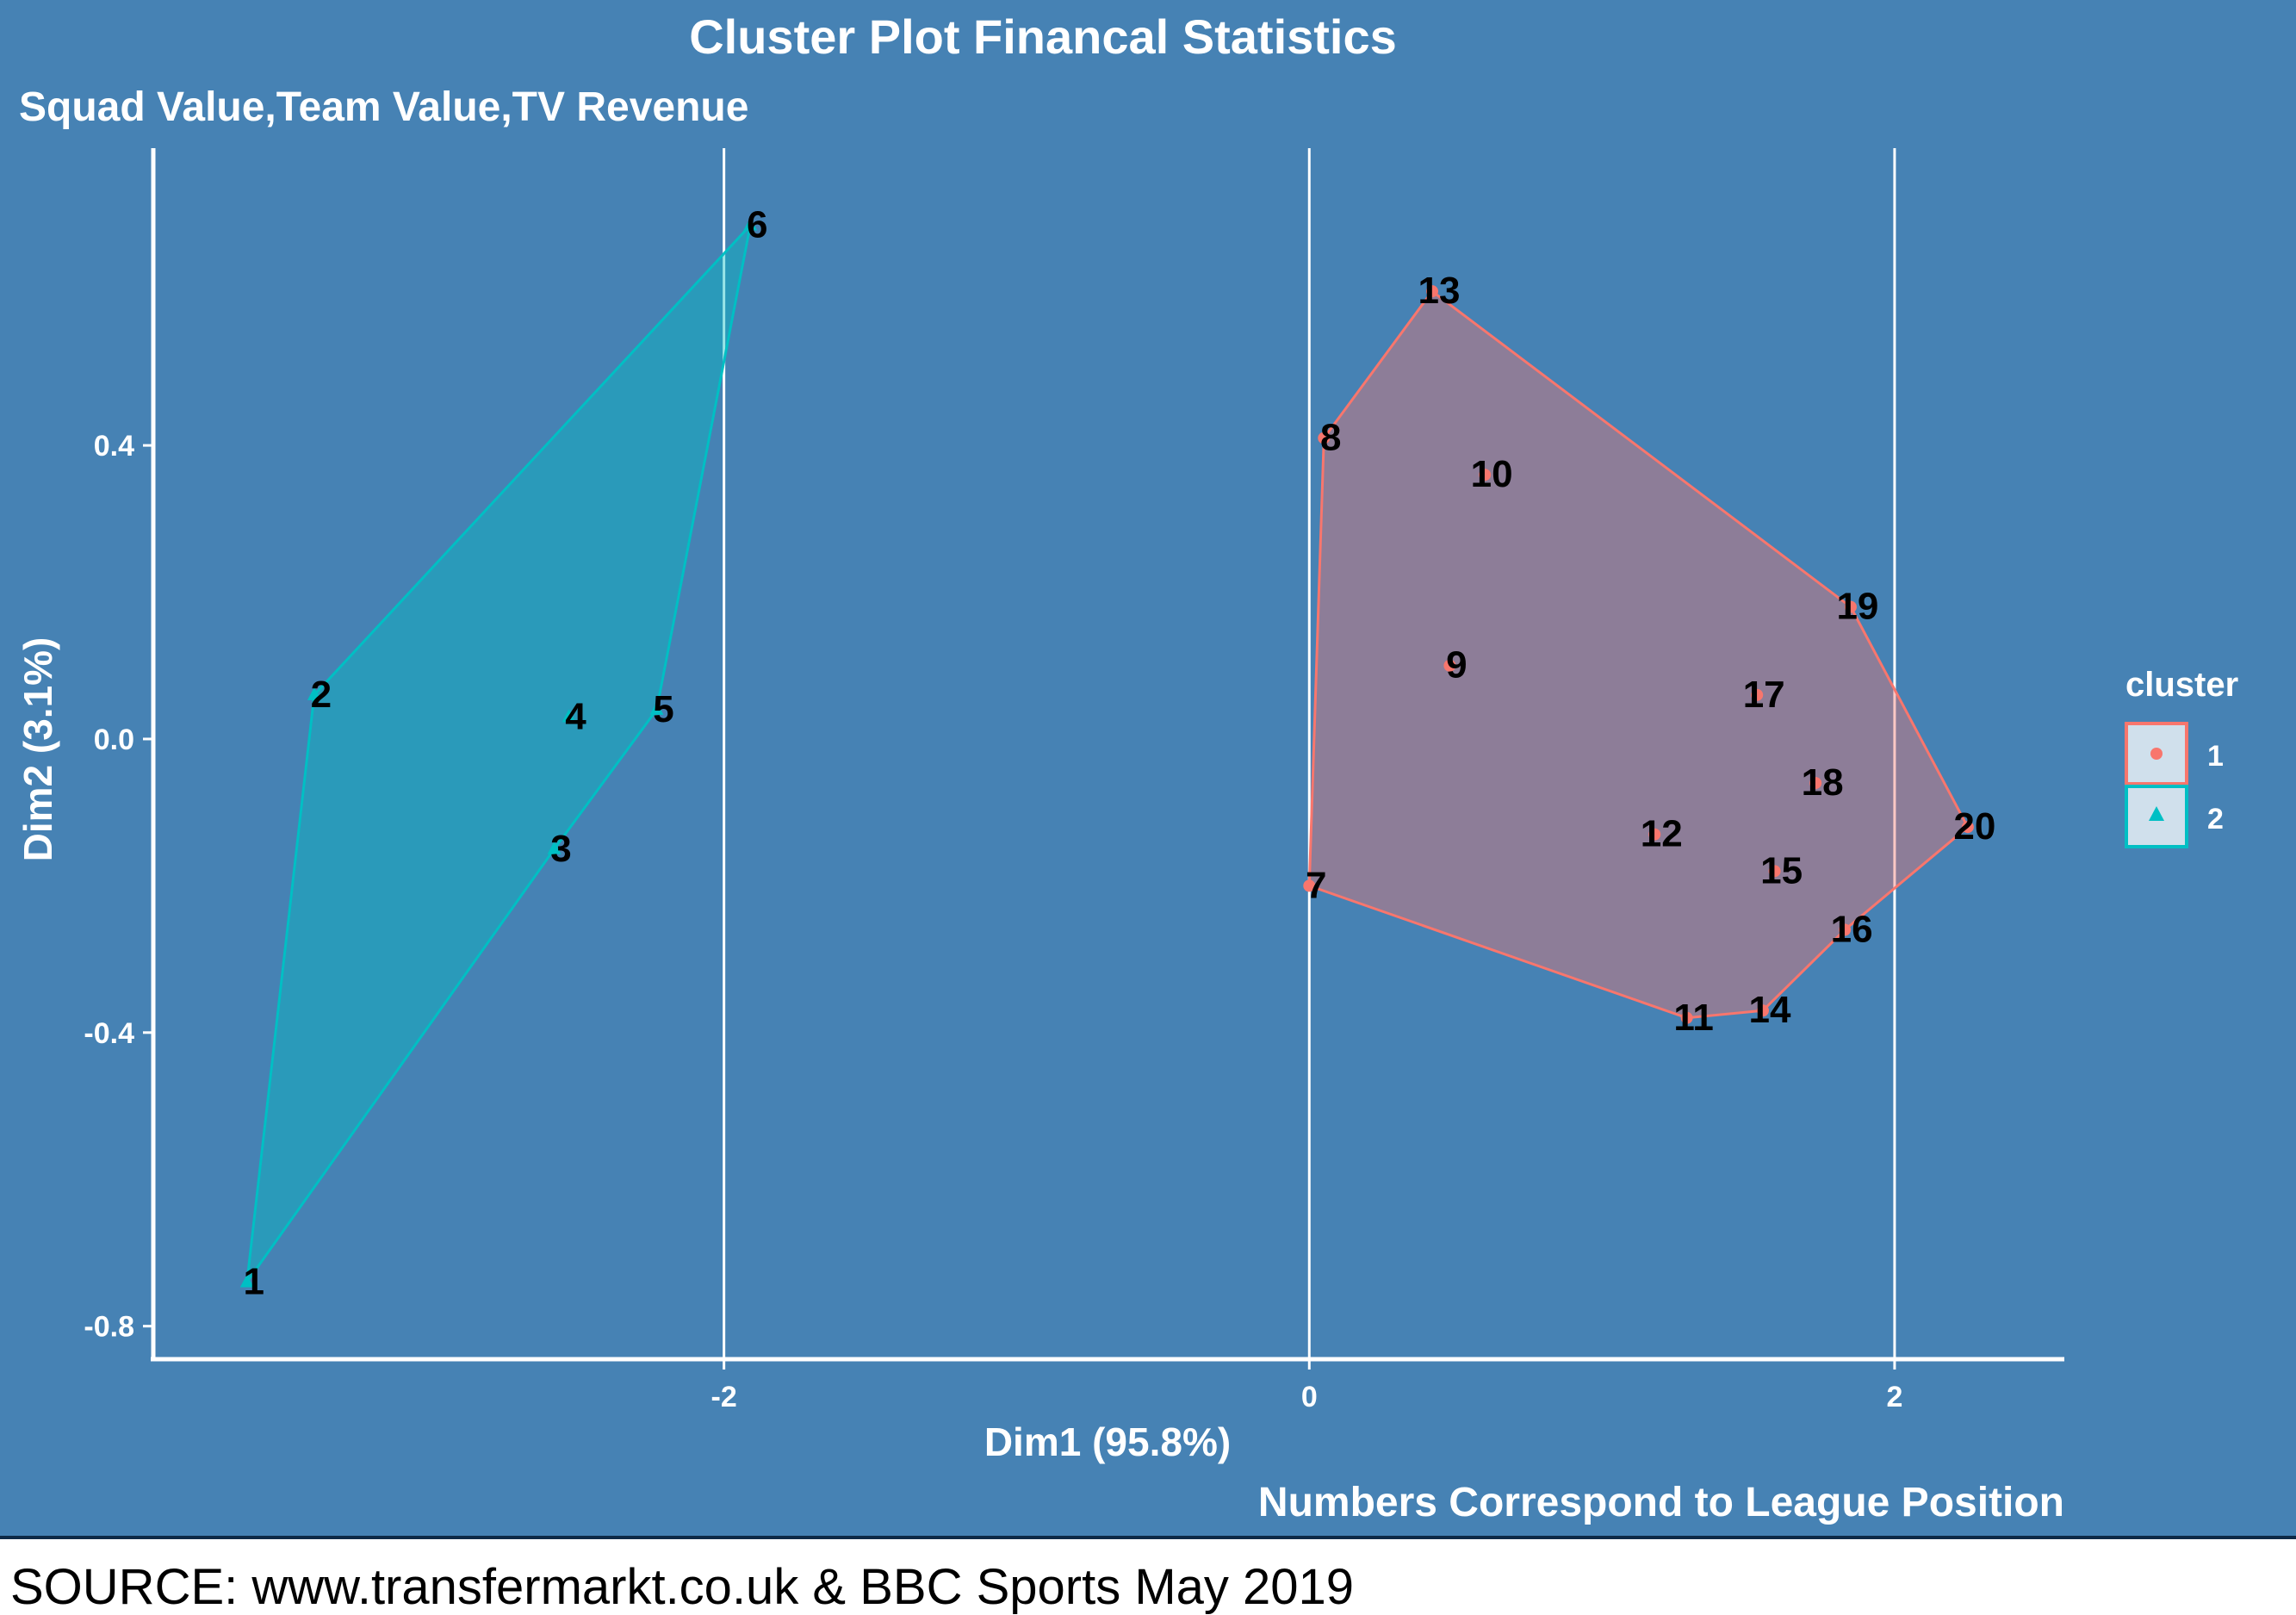 Image resolution: width=2296 pixels, height=1615 pixels. I want to click on chart-subtitle: Squad Value,Team Value,TV Revenue, so click(383, 107).